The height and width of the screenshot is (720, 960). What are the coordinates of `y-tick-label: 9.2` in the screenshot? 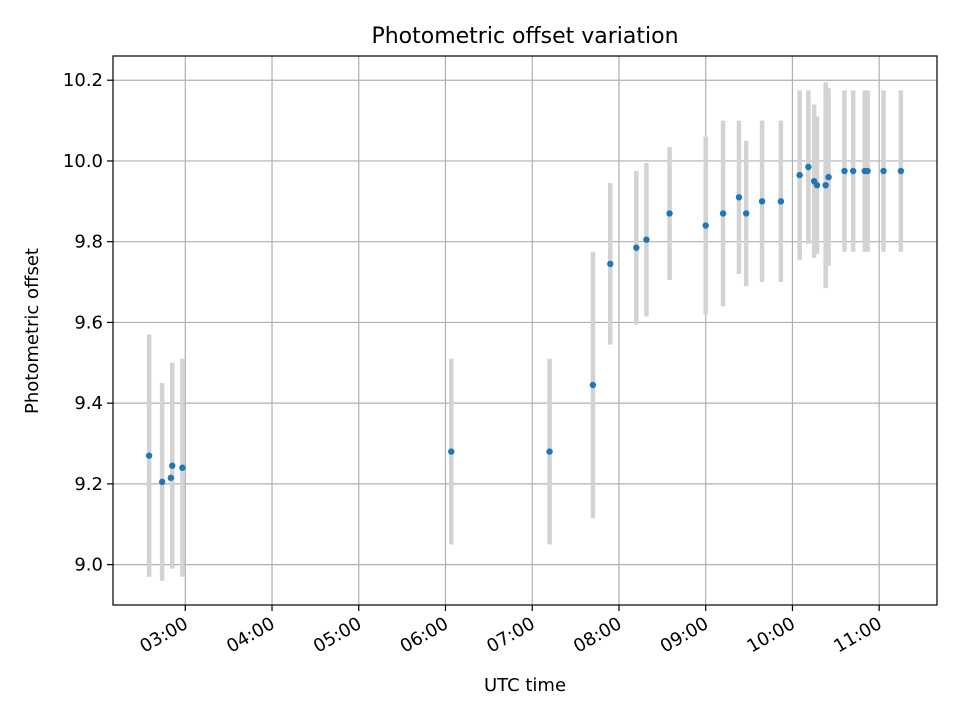 It's located at (88, 484).